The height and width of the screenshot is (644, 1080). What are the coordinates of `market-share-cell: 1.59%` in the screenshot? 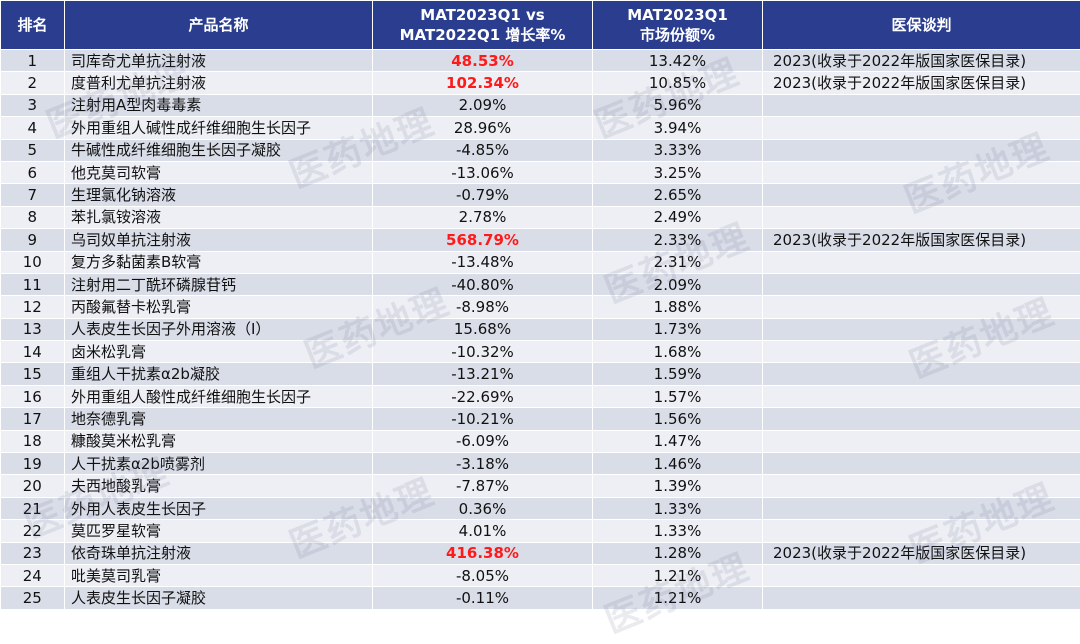 It's located at (678, 374).